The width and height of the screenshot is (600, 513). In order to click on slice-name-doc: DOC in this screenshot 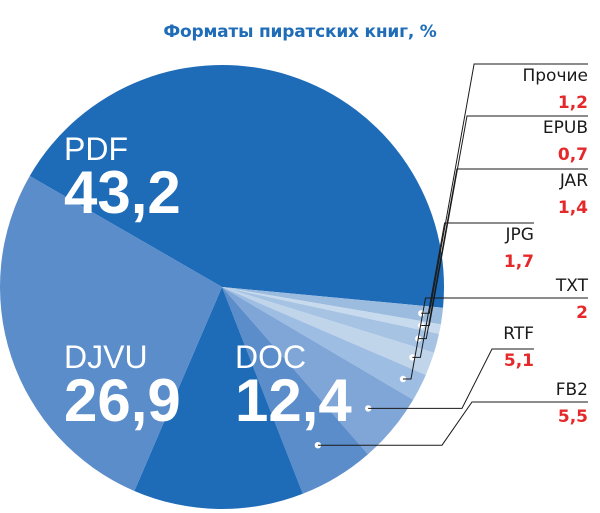, I will do `click(270, 357)`.